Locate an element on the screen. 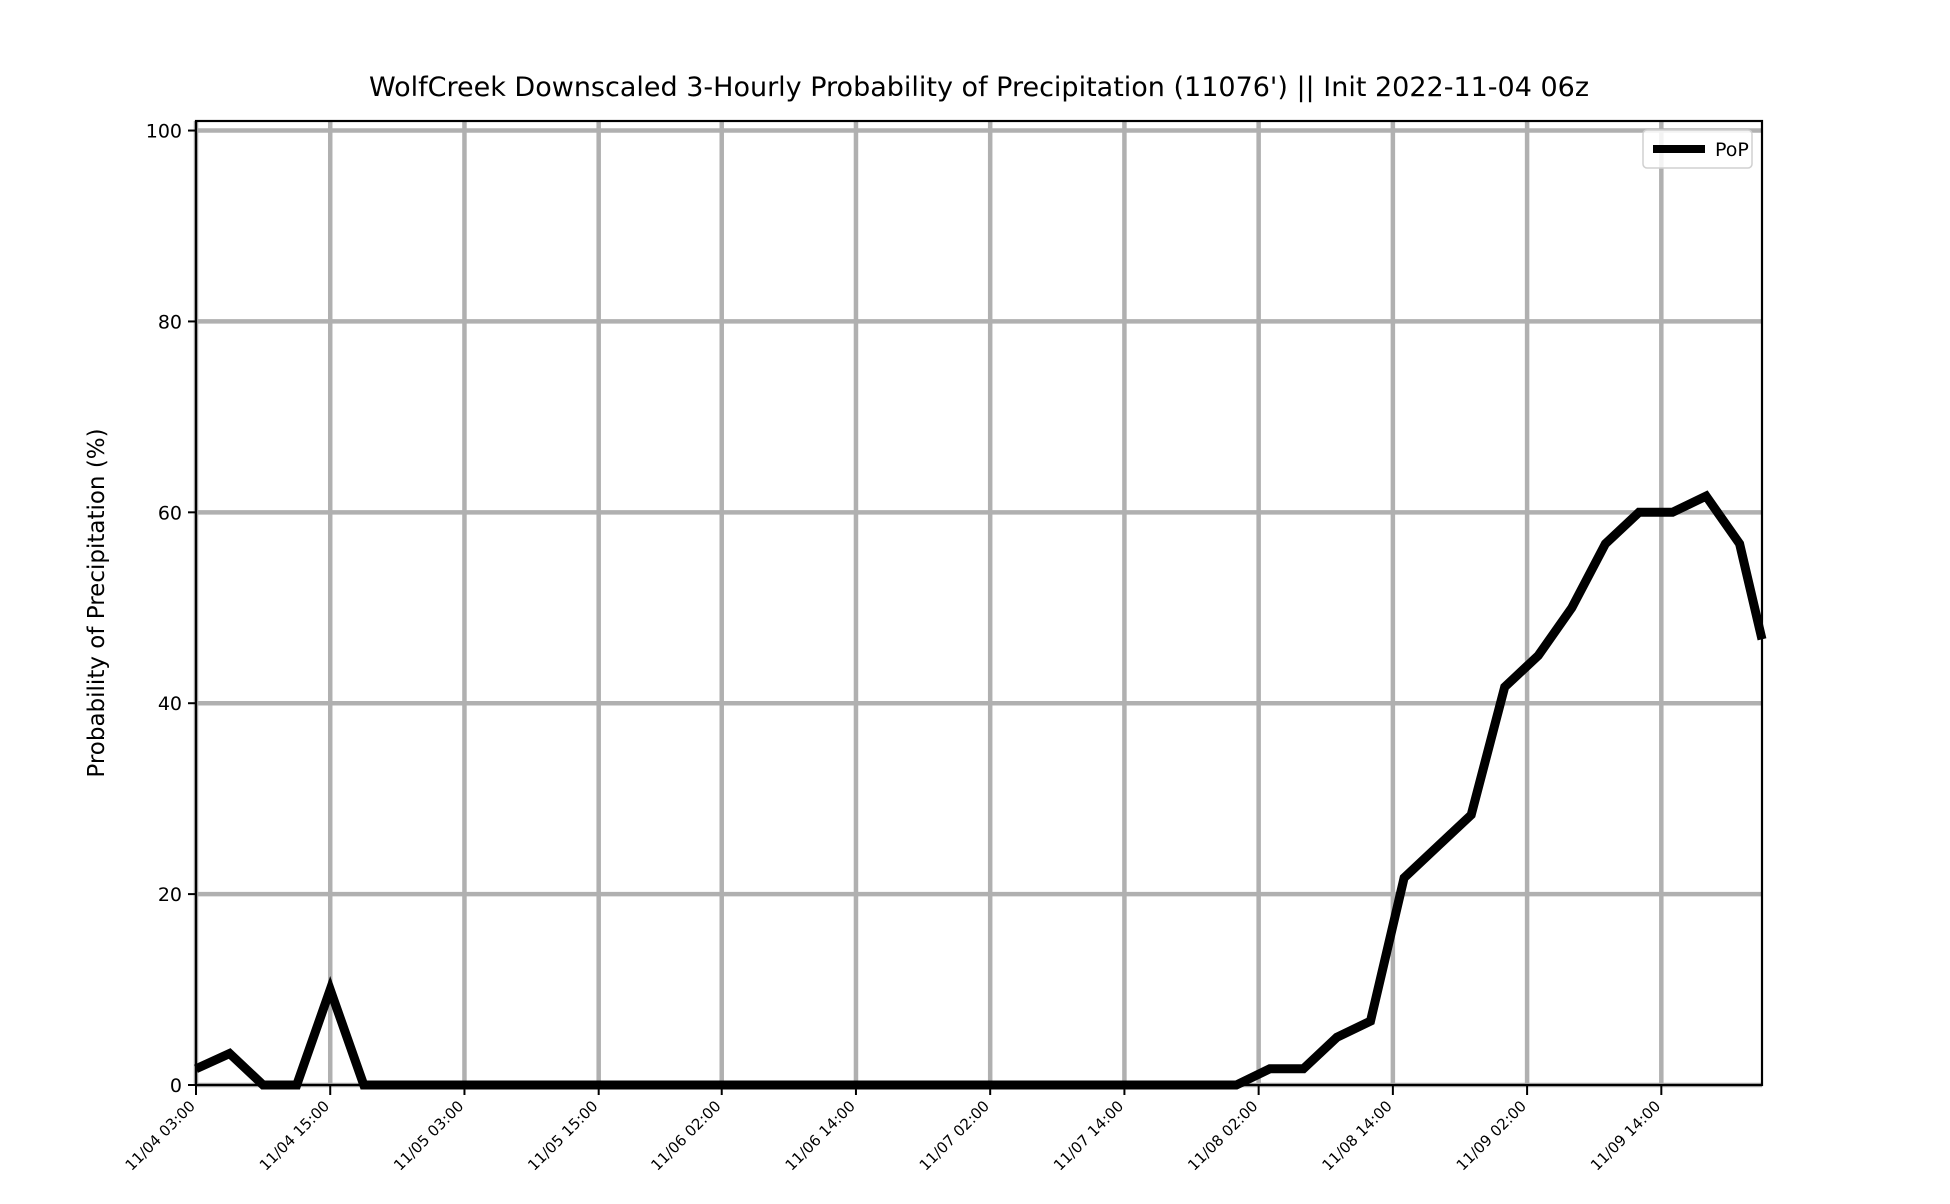  x-tick-label-4: 11/06 02:00 is located at coordinates (685, 1135).